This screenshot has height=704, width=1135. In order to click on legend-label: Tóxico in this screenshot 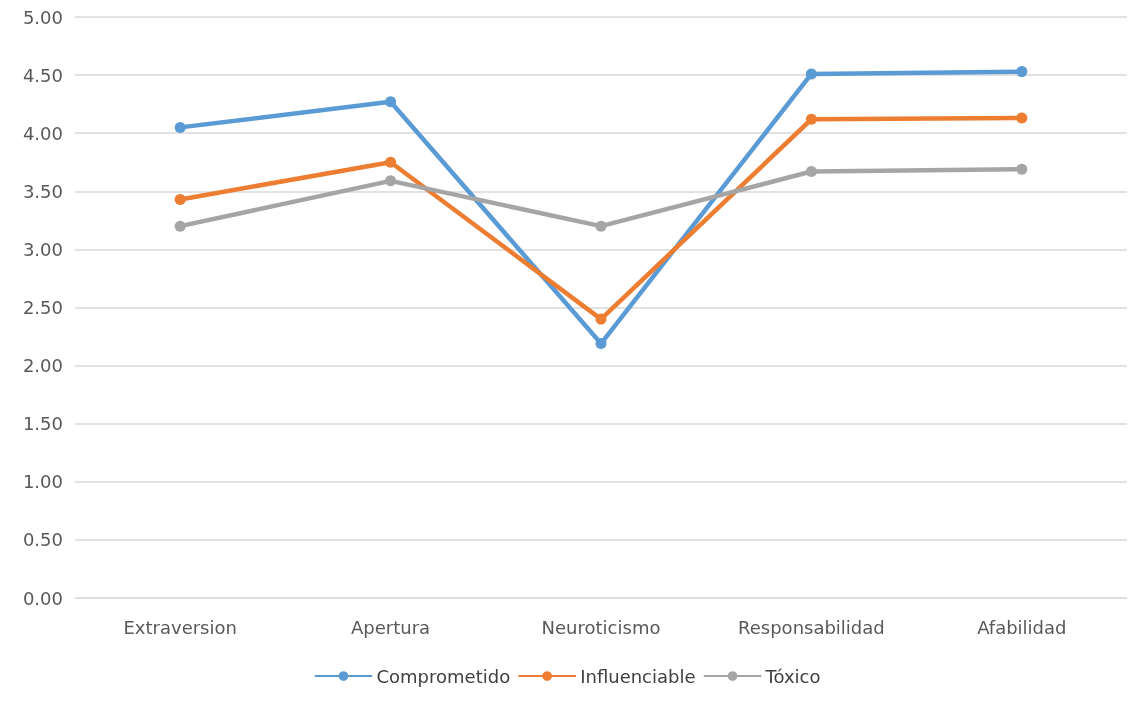, I will do `click(792, 676)`.